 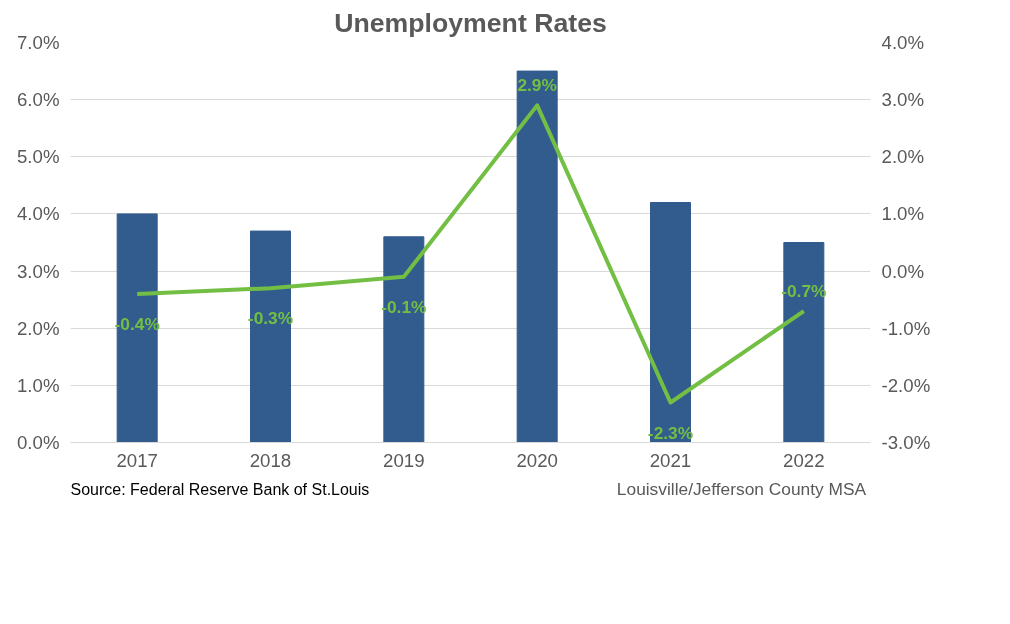 What do you see at coordinates (906, 385) in the screenshot?
I see `y2-tick-label: -2.0%` at bounding box center [906, 385].